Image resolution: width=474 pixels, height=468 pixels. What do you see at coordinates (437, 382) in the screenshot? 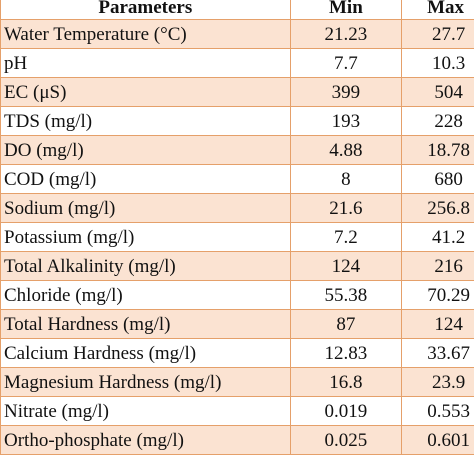
I see `max-cell: 23.9` at bounding box center [437, 382].